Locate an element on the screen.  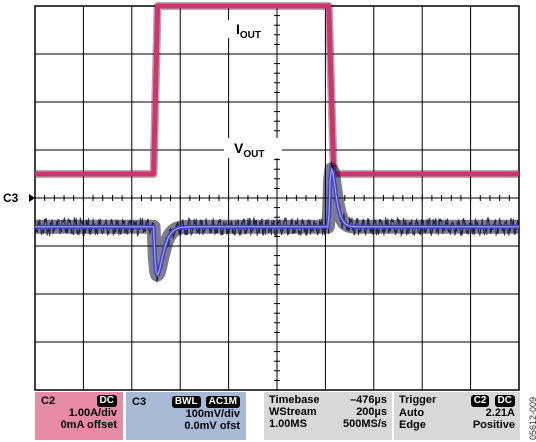
c3-name: C3 is located at coordinates (139, 401).